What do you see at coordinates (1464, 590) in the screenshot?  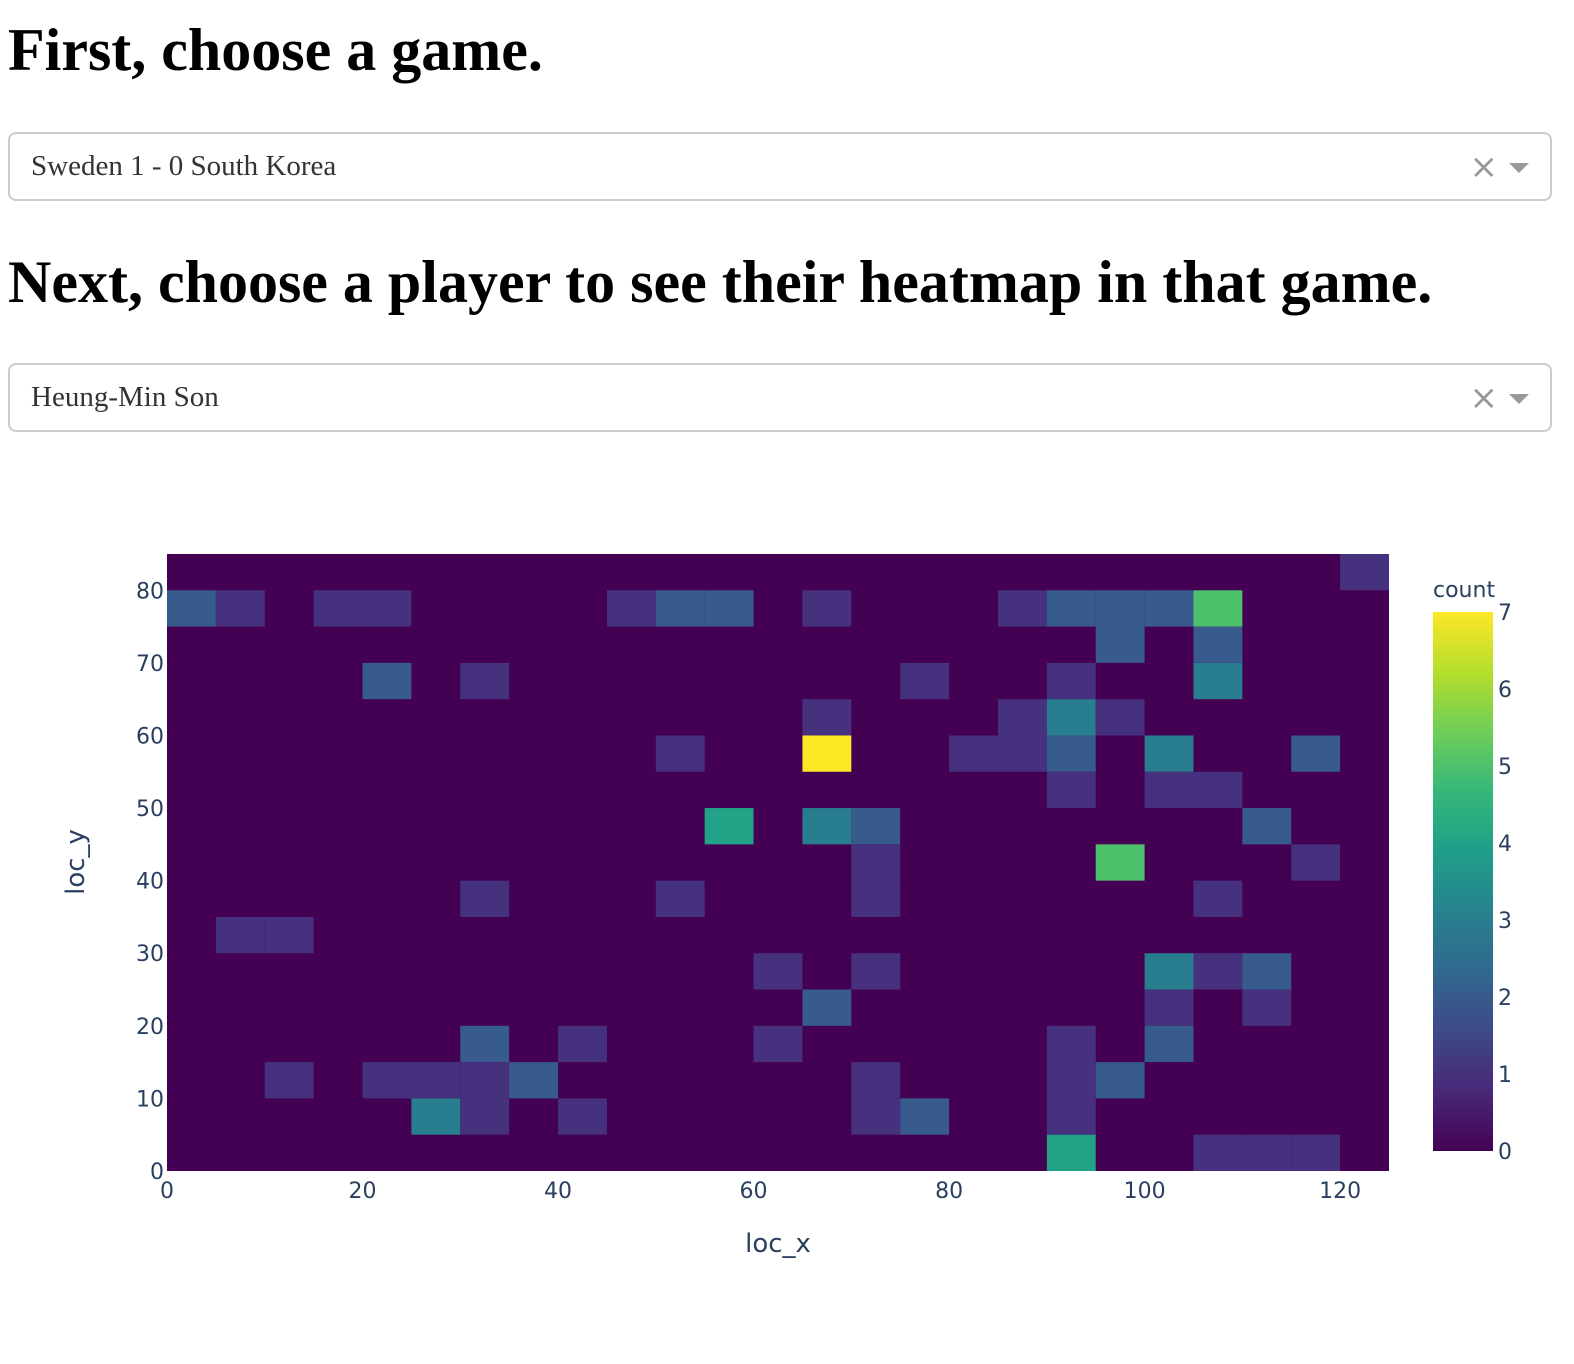 I see `colorbar-title: count` at bounding box center [1464, 590].